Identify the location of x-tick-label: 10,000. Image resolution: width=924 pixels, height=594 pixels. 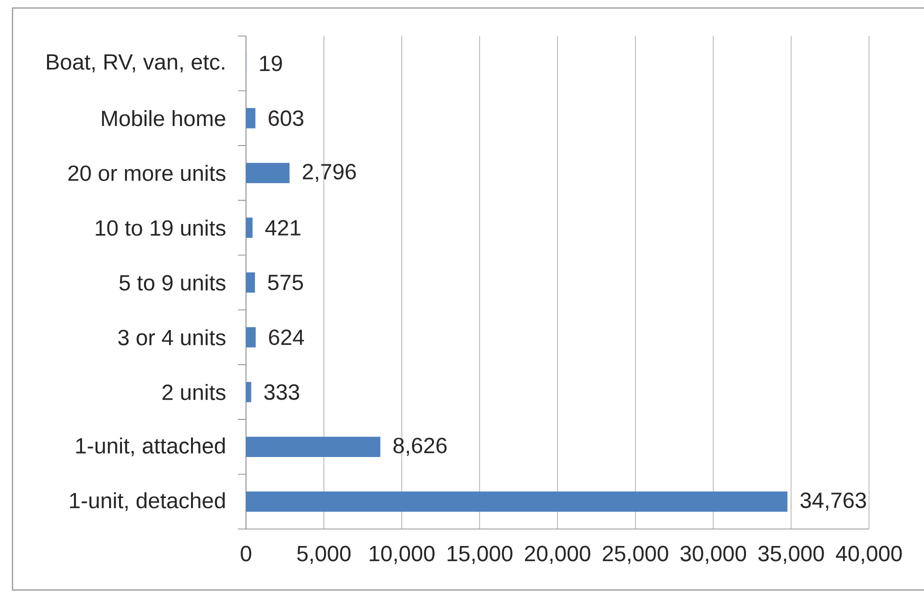
(402, 555).